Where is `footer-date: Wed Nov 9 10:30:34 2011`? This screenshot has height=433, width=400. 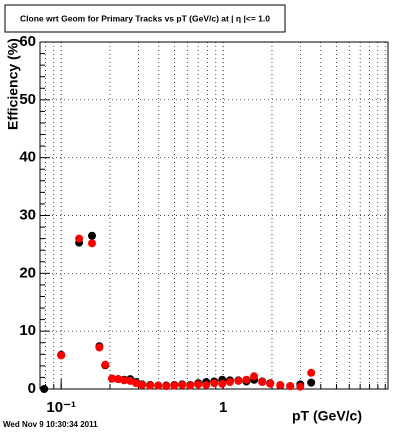
footer-date: Wed Nov 9 10:30:34 2011 is located at coordinates (50, 424).